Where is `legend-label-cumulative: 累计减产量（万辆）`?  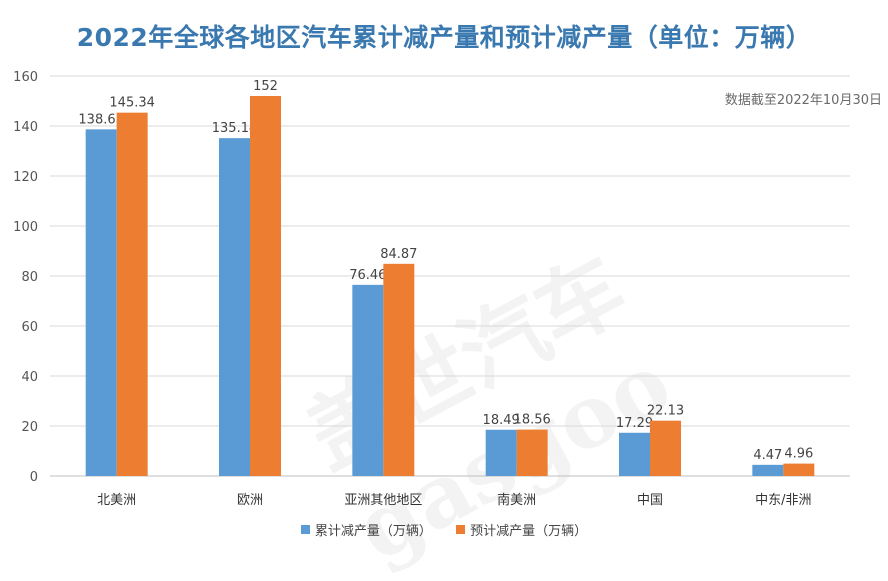 legend-label-cumulative: 累计减产量（万辆） is located at coordinates (373, 531).